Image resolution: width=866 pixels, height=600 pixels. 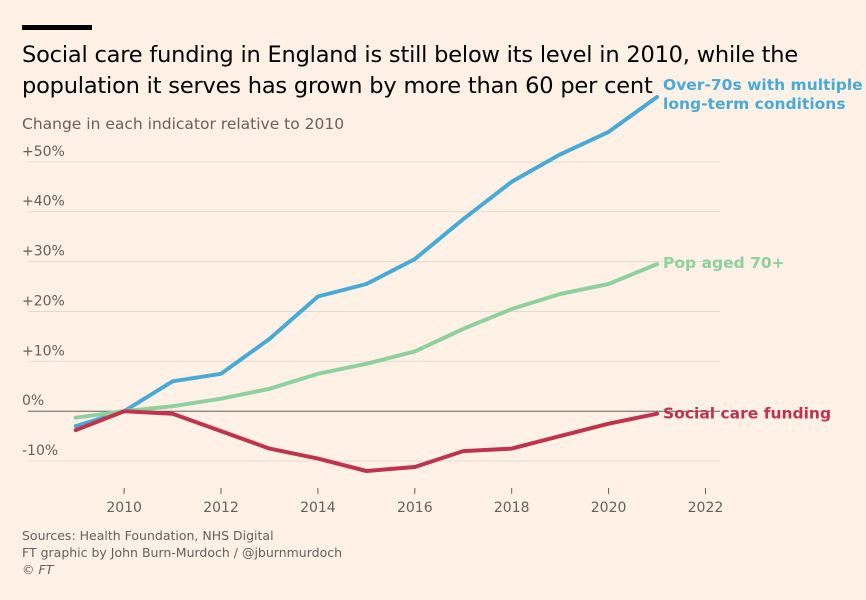 What do you see at coordinates (43, 301) in the screenshot?
I see `y-tick-label: +20%` at bounding box center [43, 301].